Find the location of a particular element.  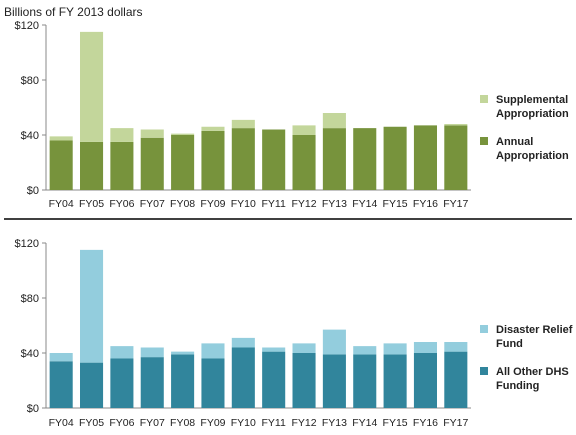

bar-supplemental-appropriation-fy07 is located at coordinates (152, 133).